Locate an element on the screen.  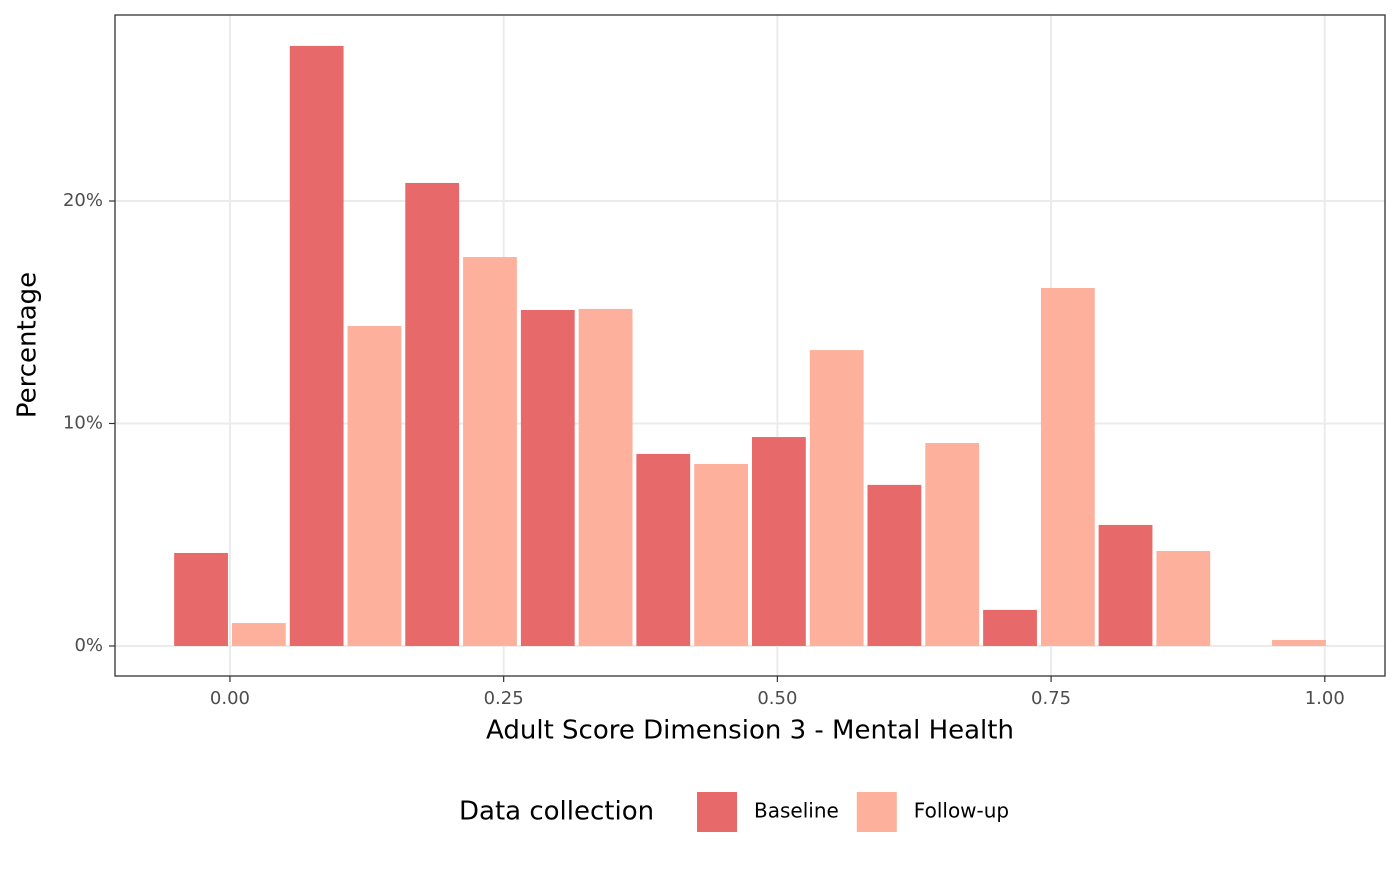
x-tick-label: 0.00 is located at coordinates (230, 698).